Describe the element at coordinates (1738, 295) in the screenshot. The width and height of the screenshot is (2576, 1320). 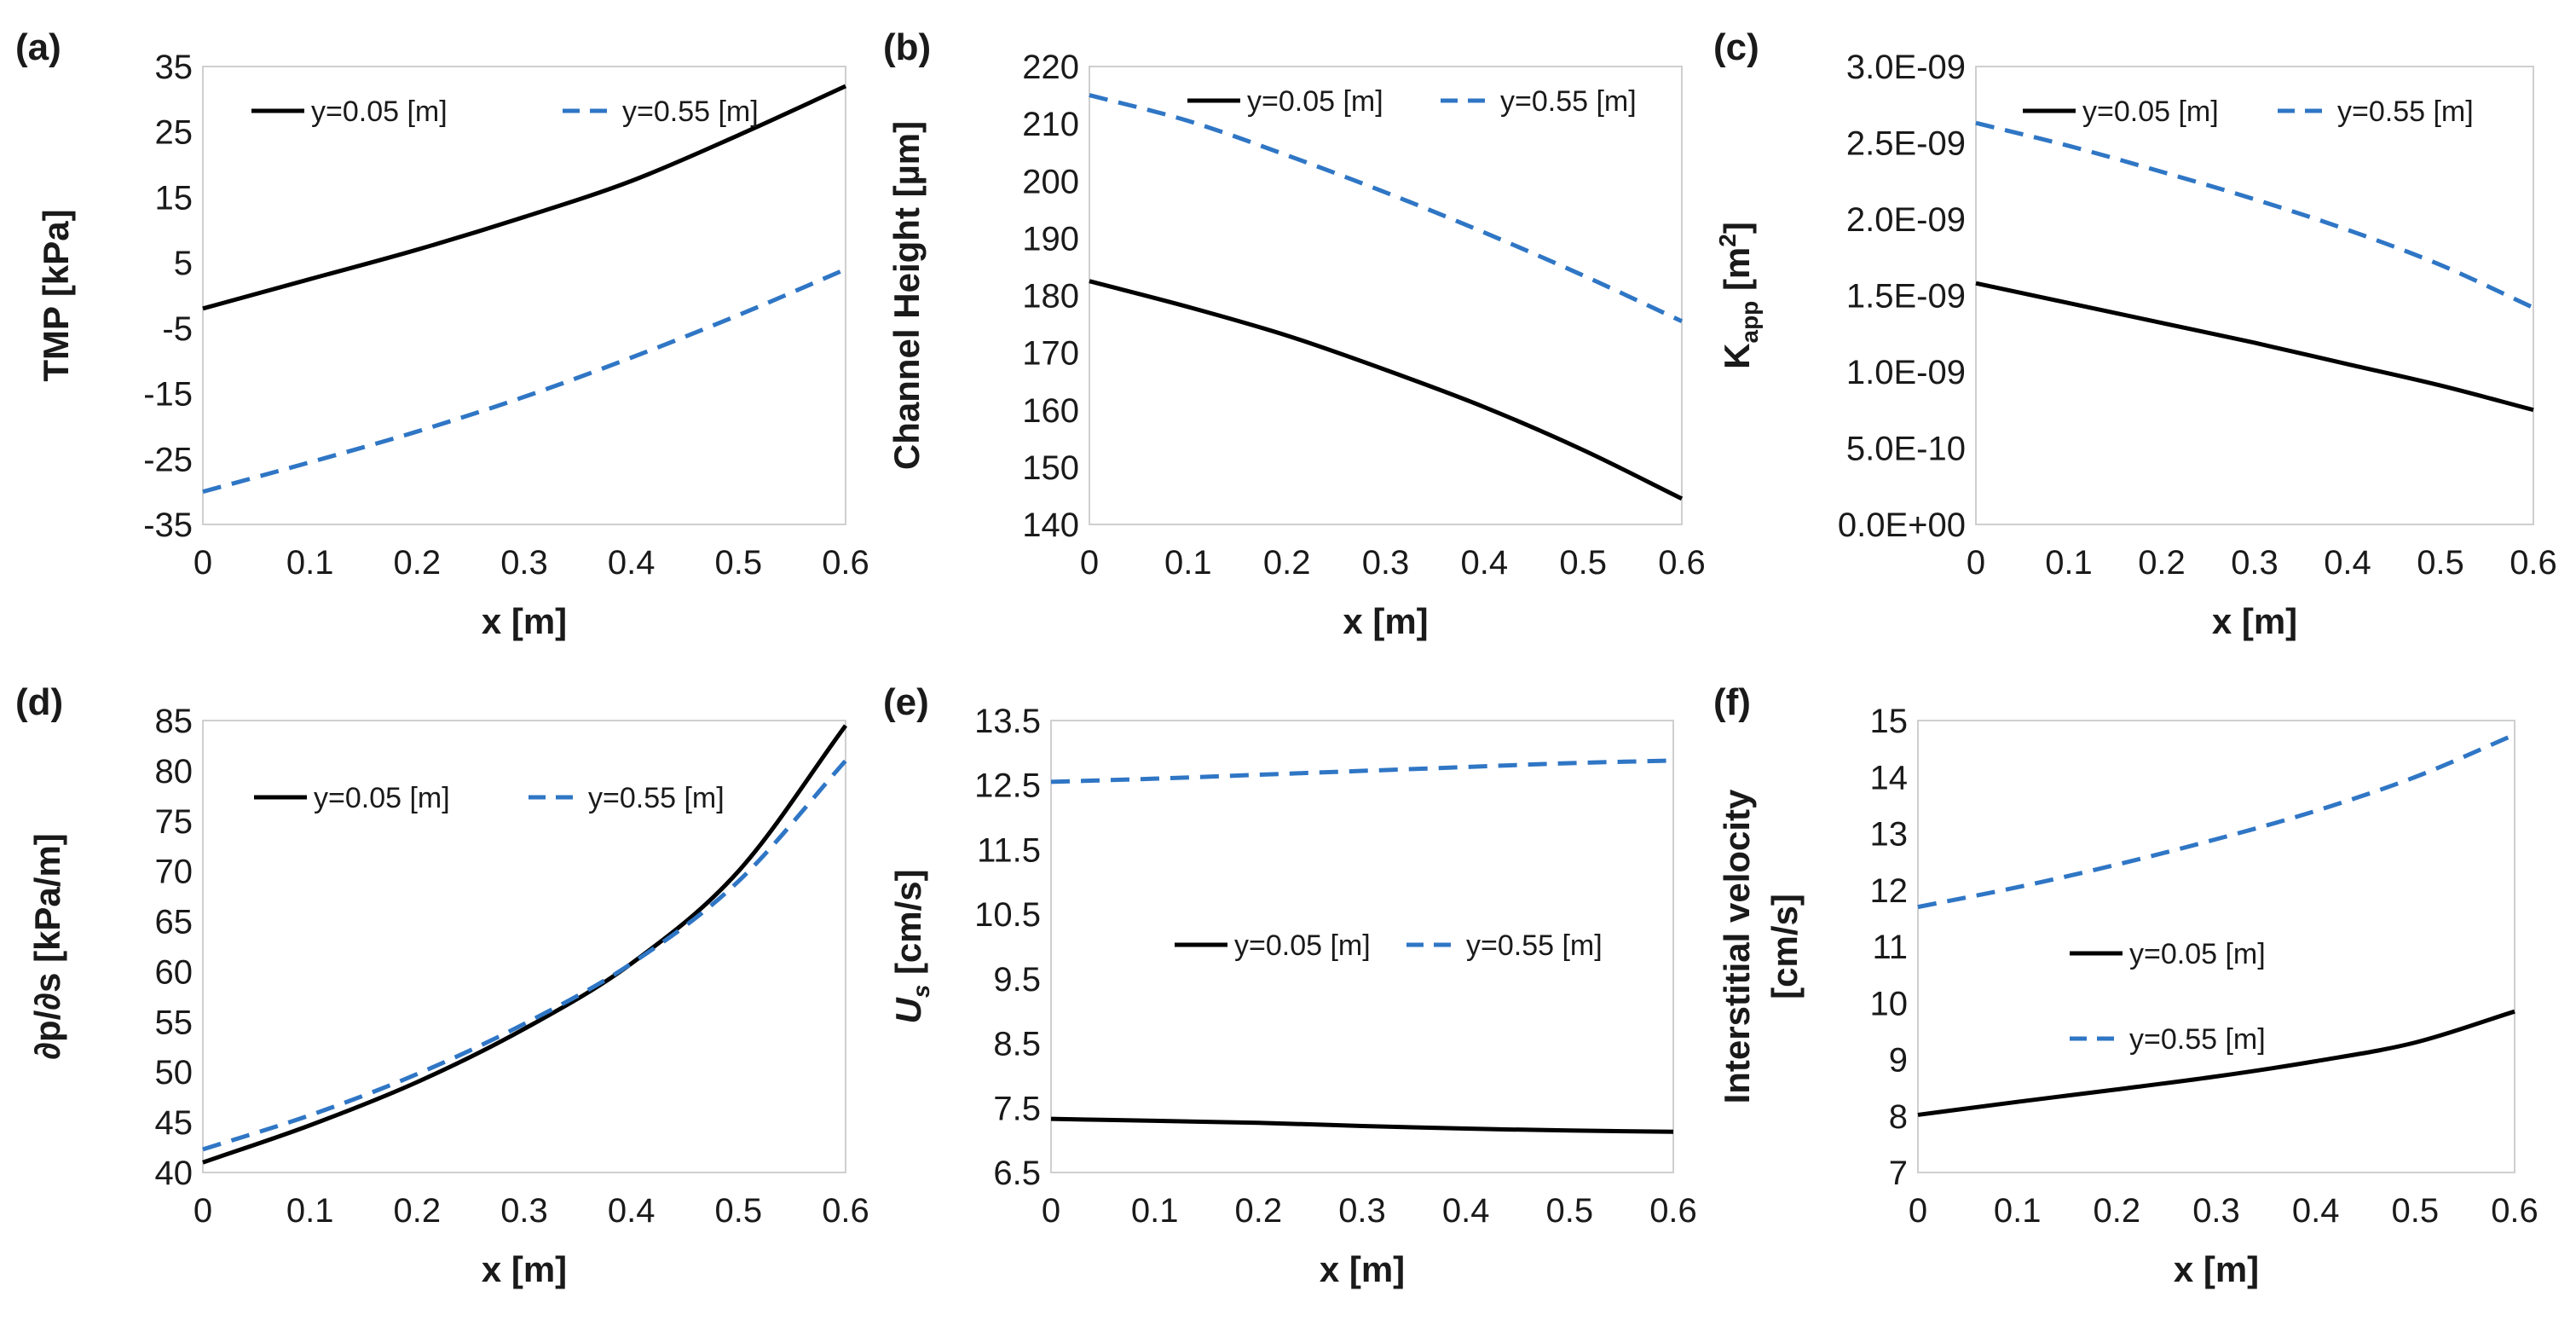
I see `y-axis-title: Kapp [m2]` at that location.